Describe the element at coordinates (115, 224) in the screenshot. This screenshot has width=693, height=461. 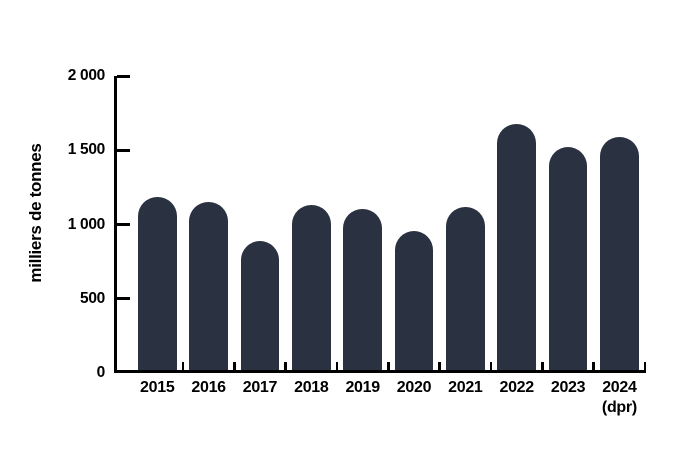
I see `y-axis-line` at that location.